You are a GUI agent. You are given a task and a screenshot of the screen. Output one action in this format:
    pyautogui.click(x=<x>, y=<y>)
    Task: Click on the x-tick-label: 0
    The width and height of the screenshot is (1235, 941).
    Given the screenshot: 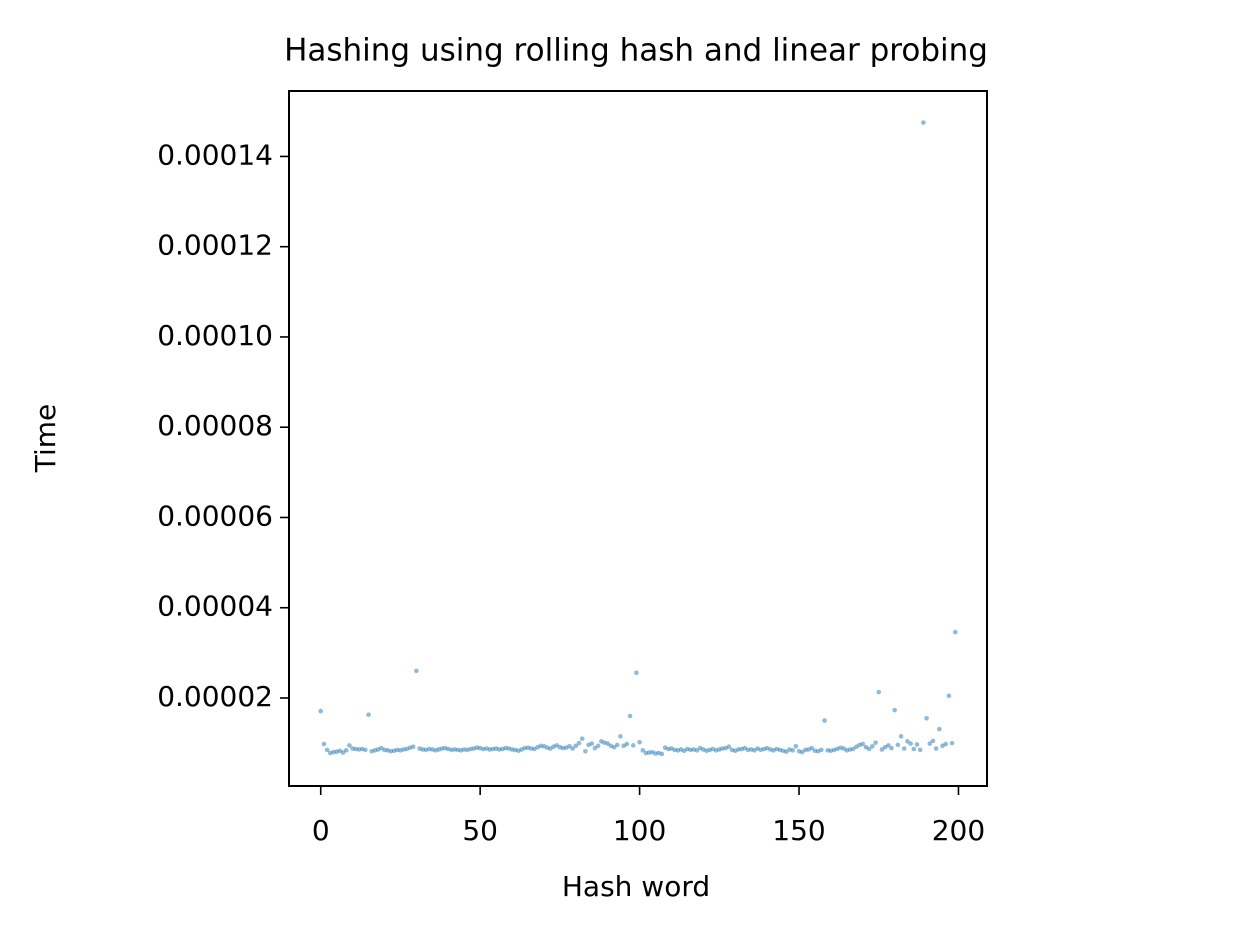 What is the action you would take?
    pyautogui.click(x=321, y=830)
    